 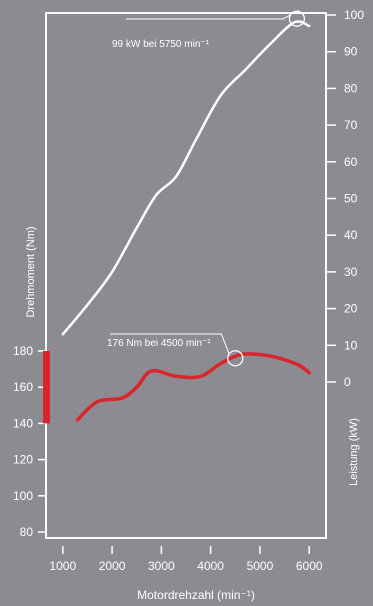 What do you see at coordinates (159, 343) in the screenshot?
I see `torque-annotation-label: 176 Nm bei 4500 min⁻¹` at bounding box center [159, 343].